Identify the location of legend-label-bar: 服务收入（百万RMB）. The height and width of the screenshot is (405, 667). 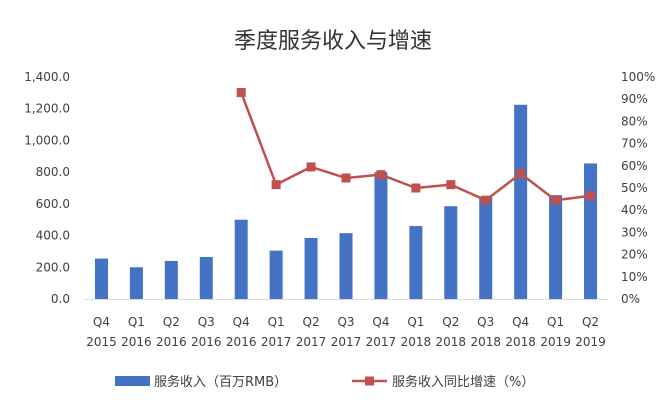
(220, 382).